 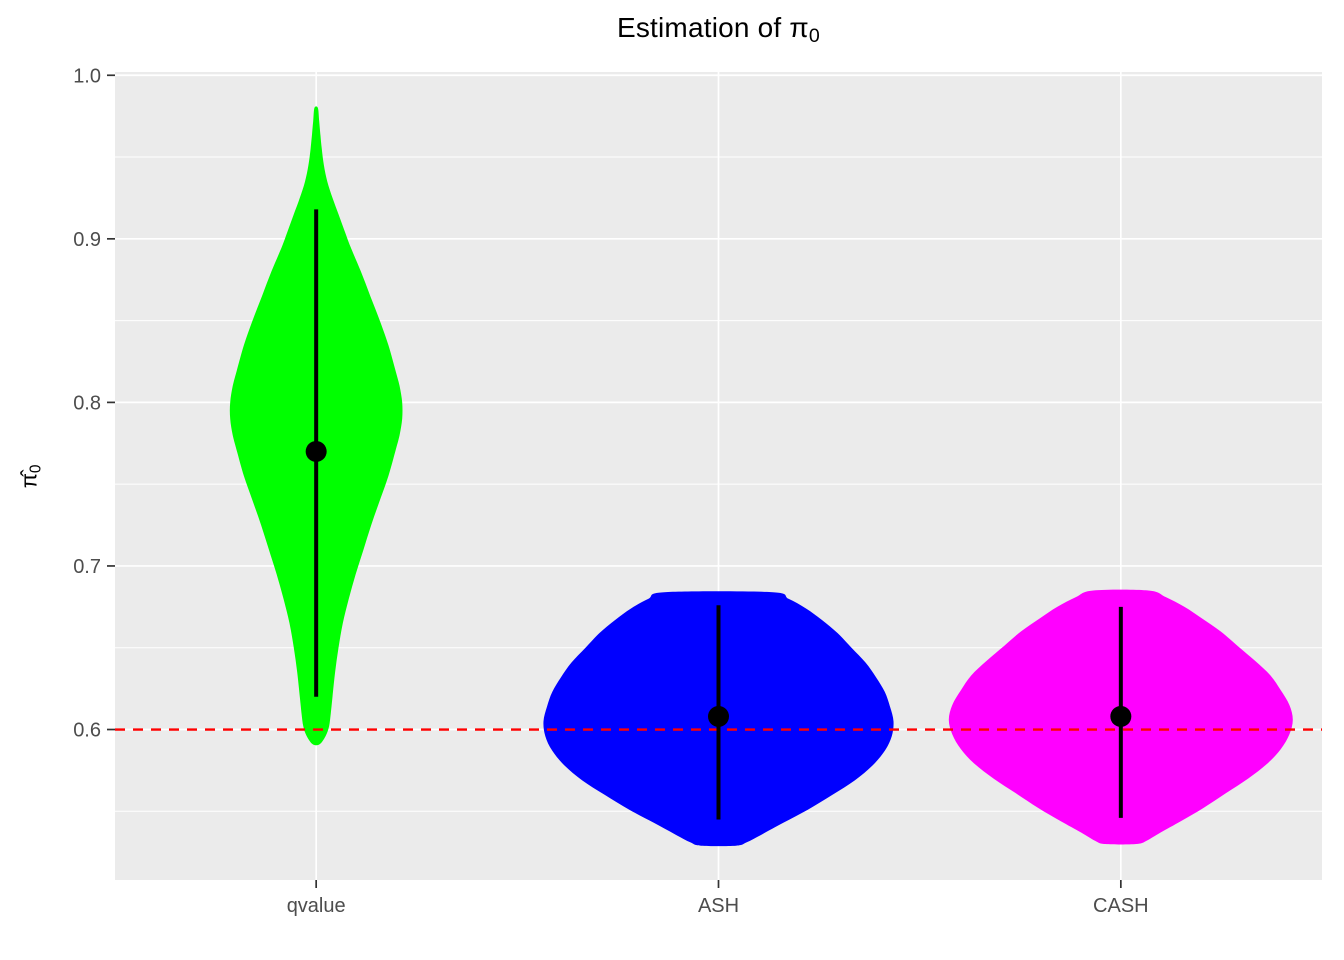 What do you see at coordinates (316, 451) in the screenshot?
I see `median-dot-qvalue` at bounding box center [316, 451].